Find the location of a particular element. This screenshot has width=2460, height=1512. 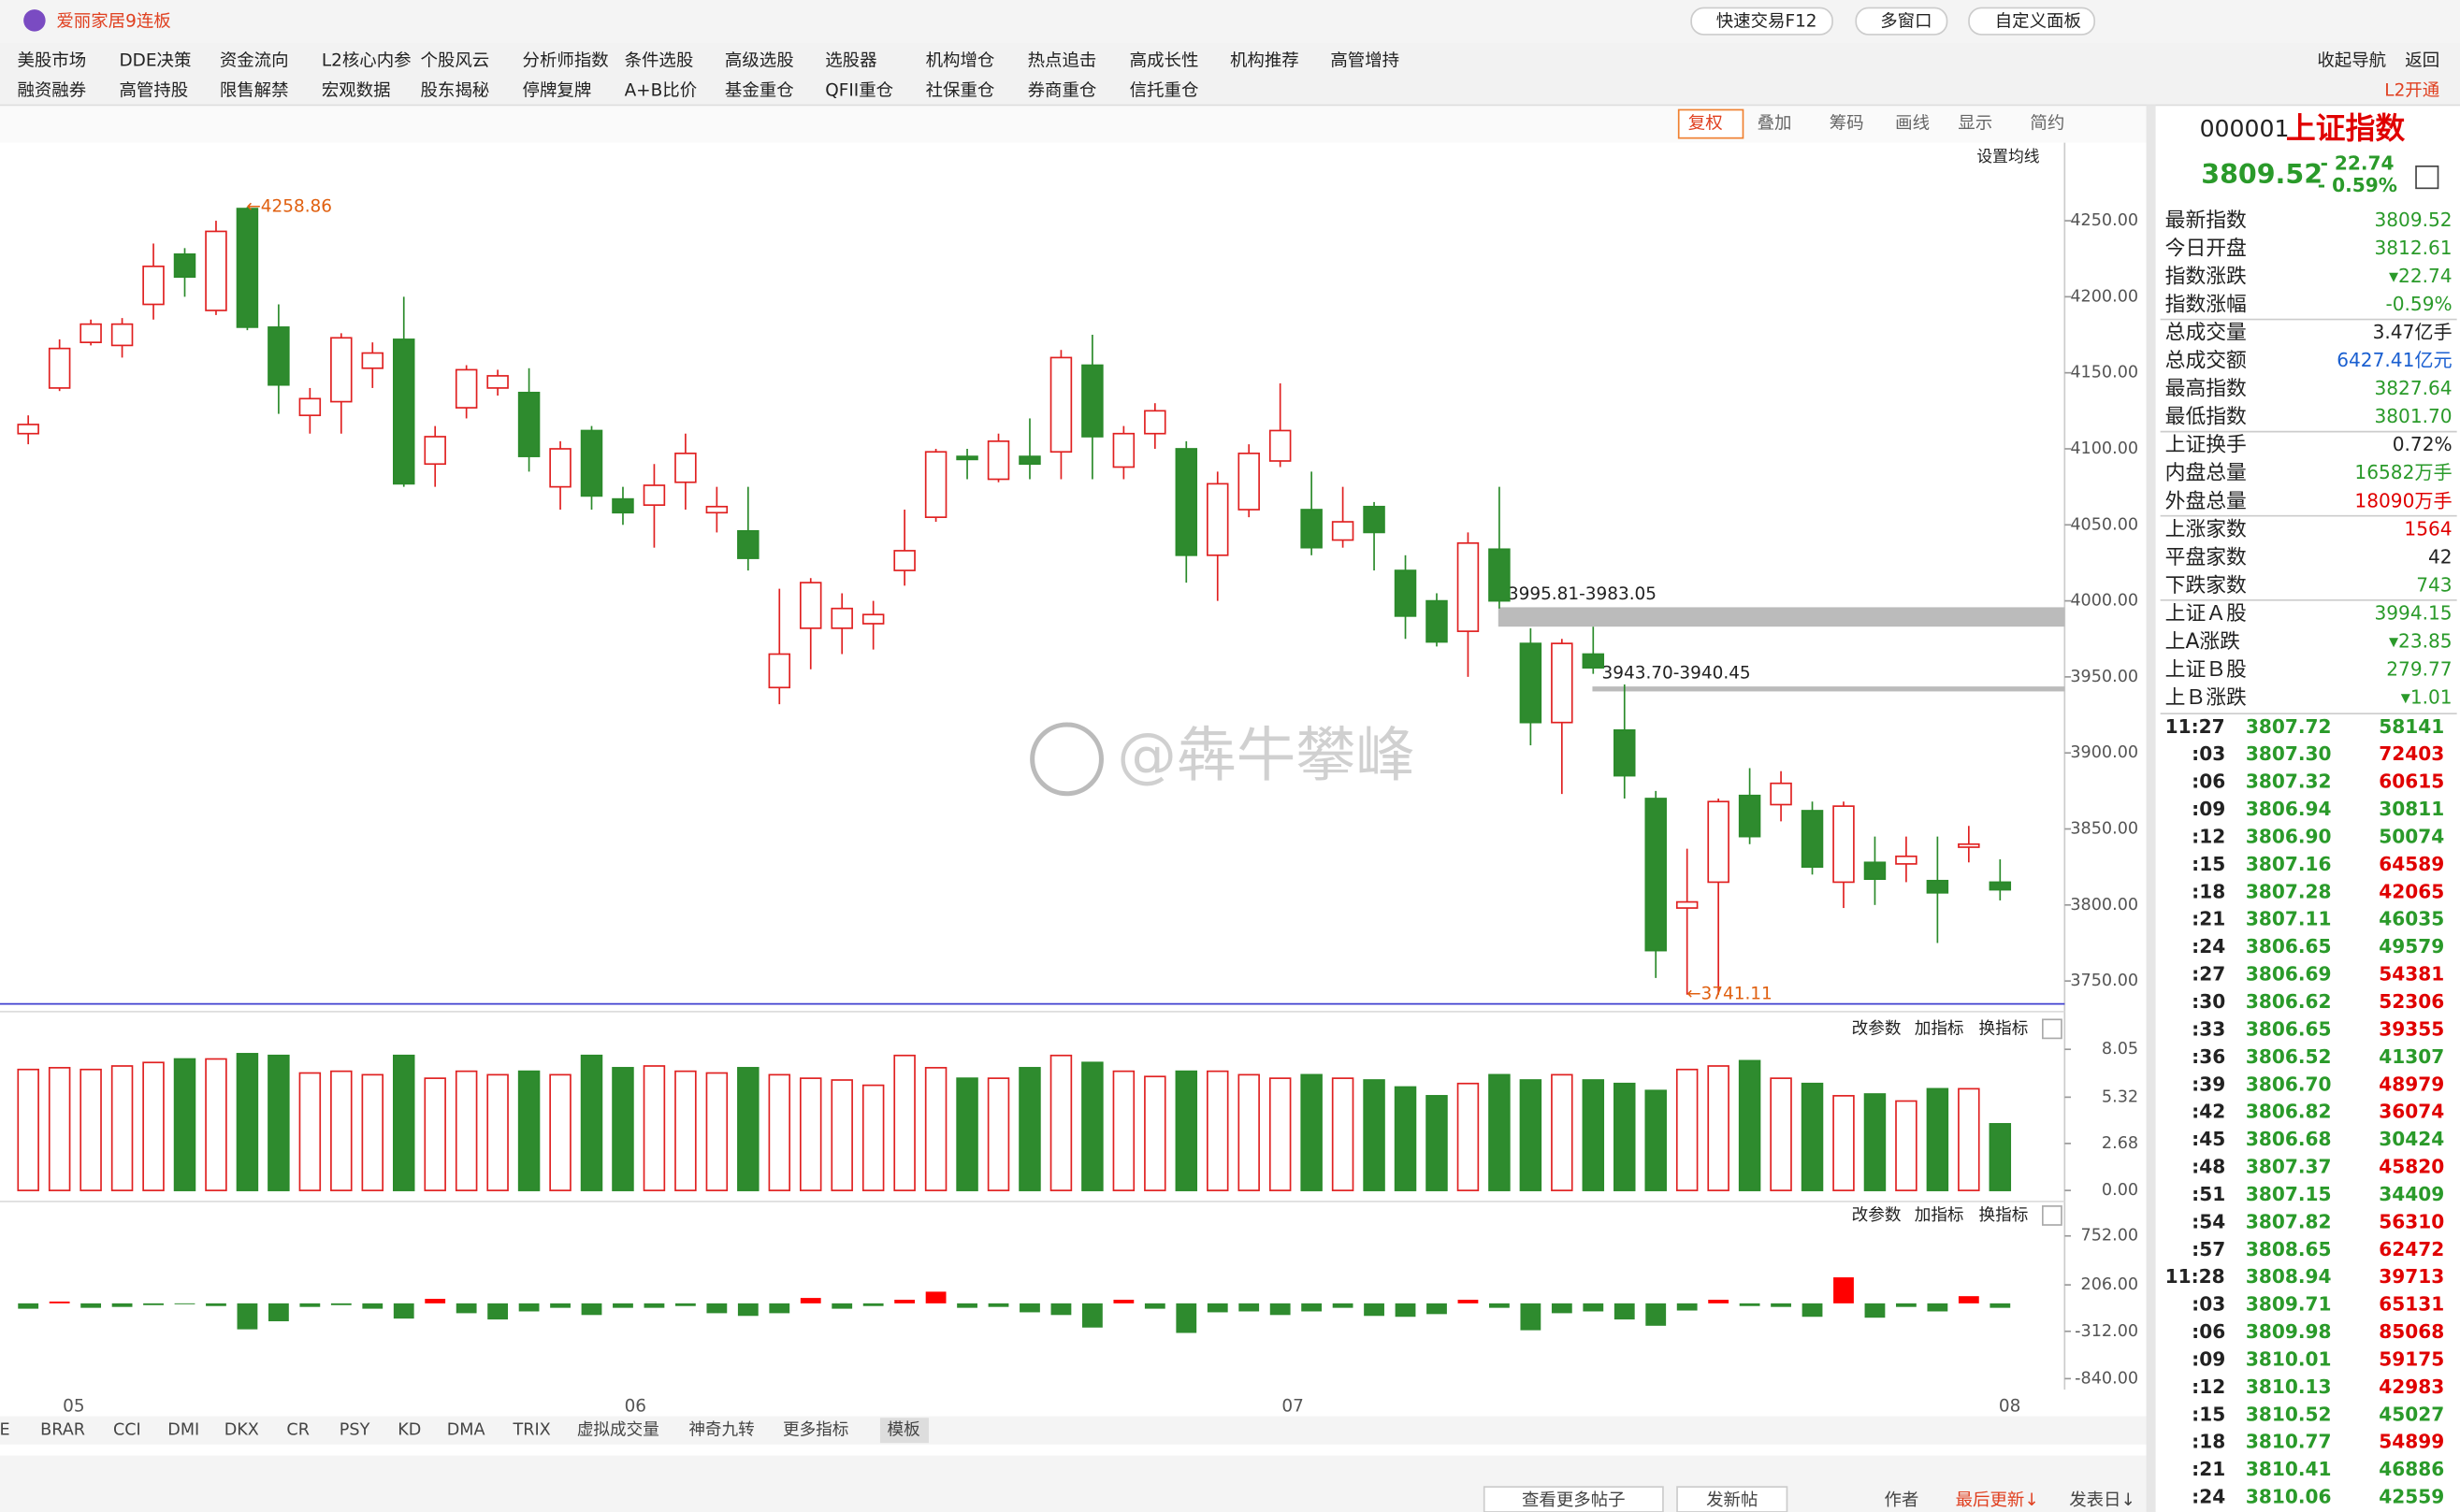

ma-setting: 设置均线 is located at coordinates (2007, 156).